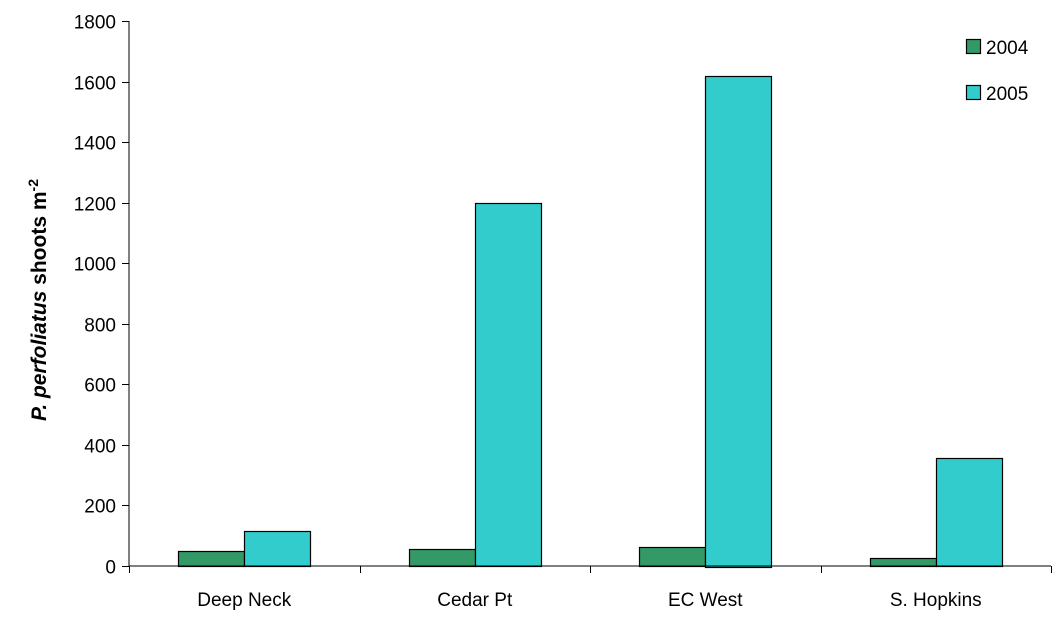 This screenshot has height=624, width=1054. I want to click on x-ticks: Deep Neck Cedar Pt EC West S. Hopkins, so click(590, 588).